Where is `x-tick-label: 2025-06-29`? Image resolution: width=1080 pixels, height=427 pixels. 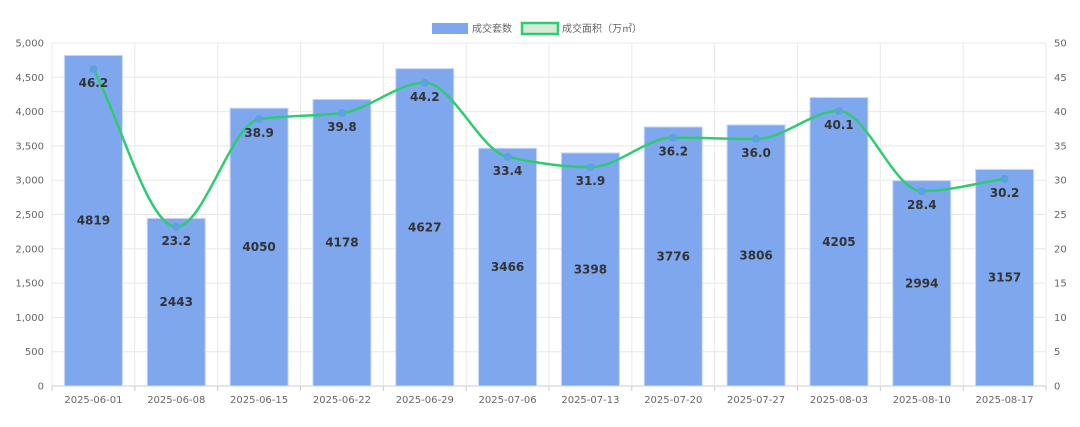
x-tick-label: 2025-06-29 is located at coordinates (425, 400).